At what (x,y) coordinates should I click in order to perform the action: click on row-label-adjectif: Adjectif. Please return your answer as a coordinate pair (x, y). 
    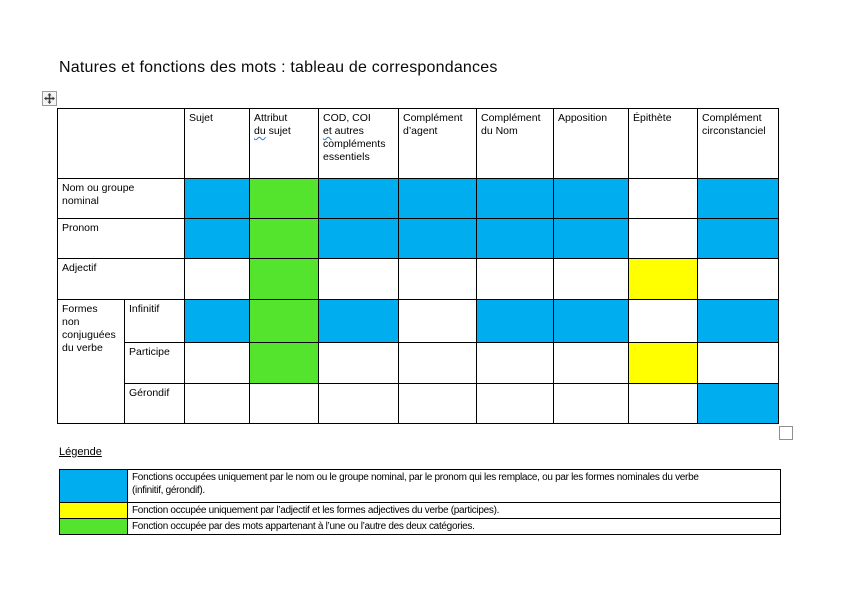
    Looking at the image, I should click on (121, 279).